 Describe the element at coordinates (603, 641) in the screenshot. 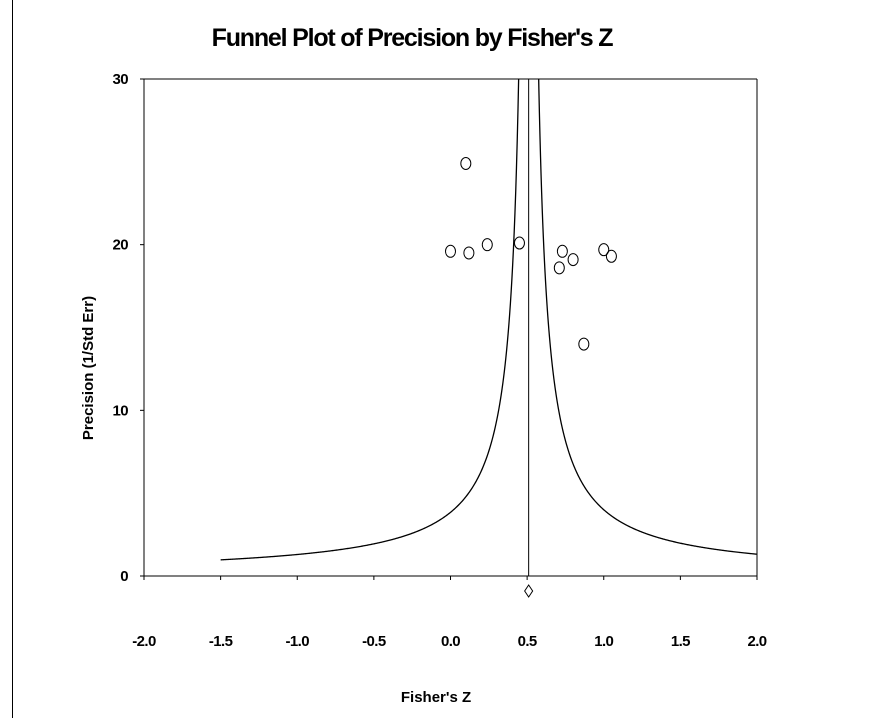

I see `x-tick-label: 1.0` at that location.